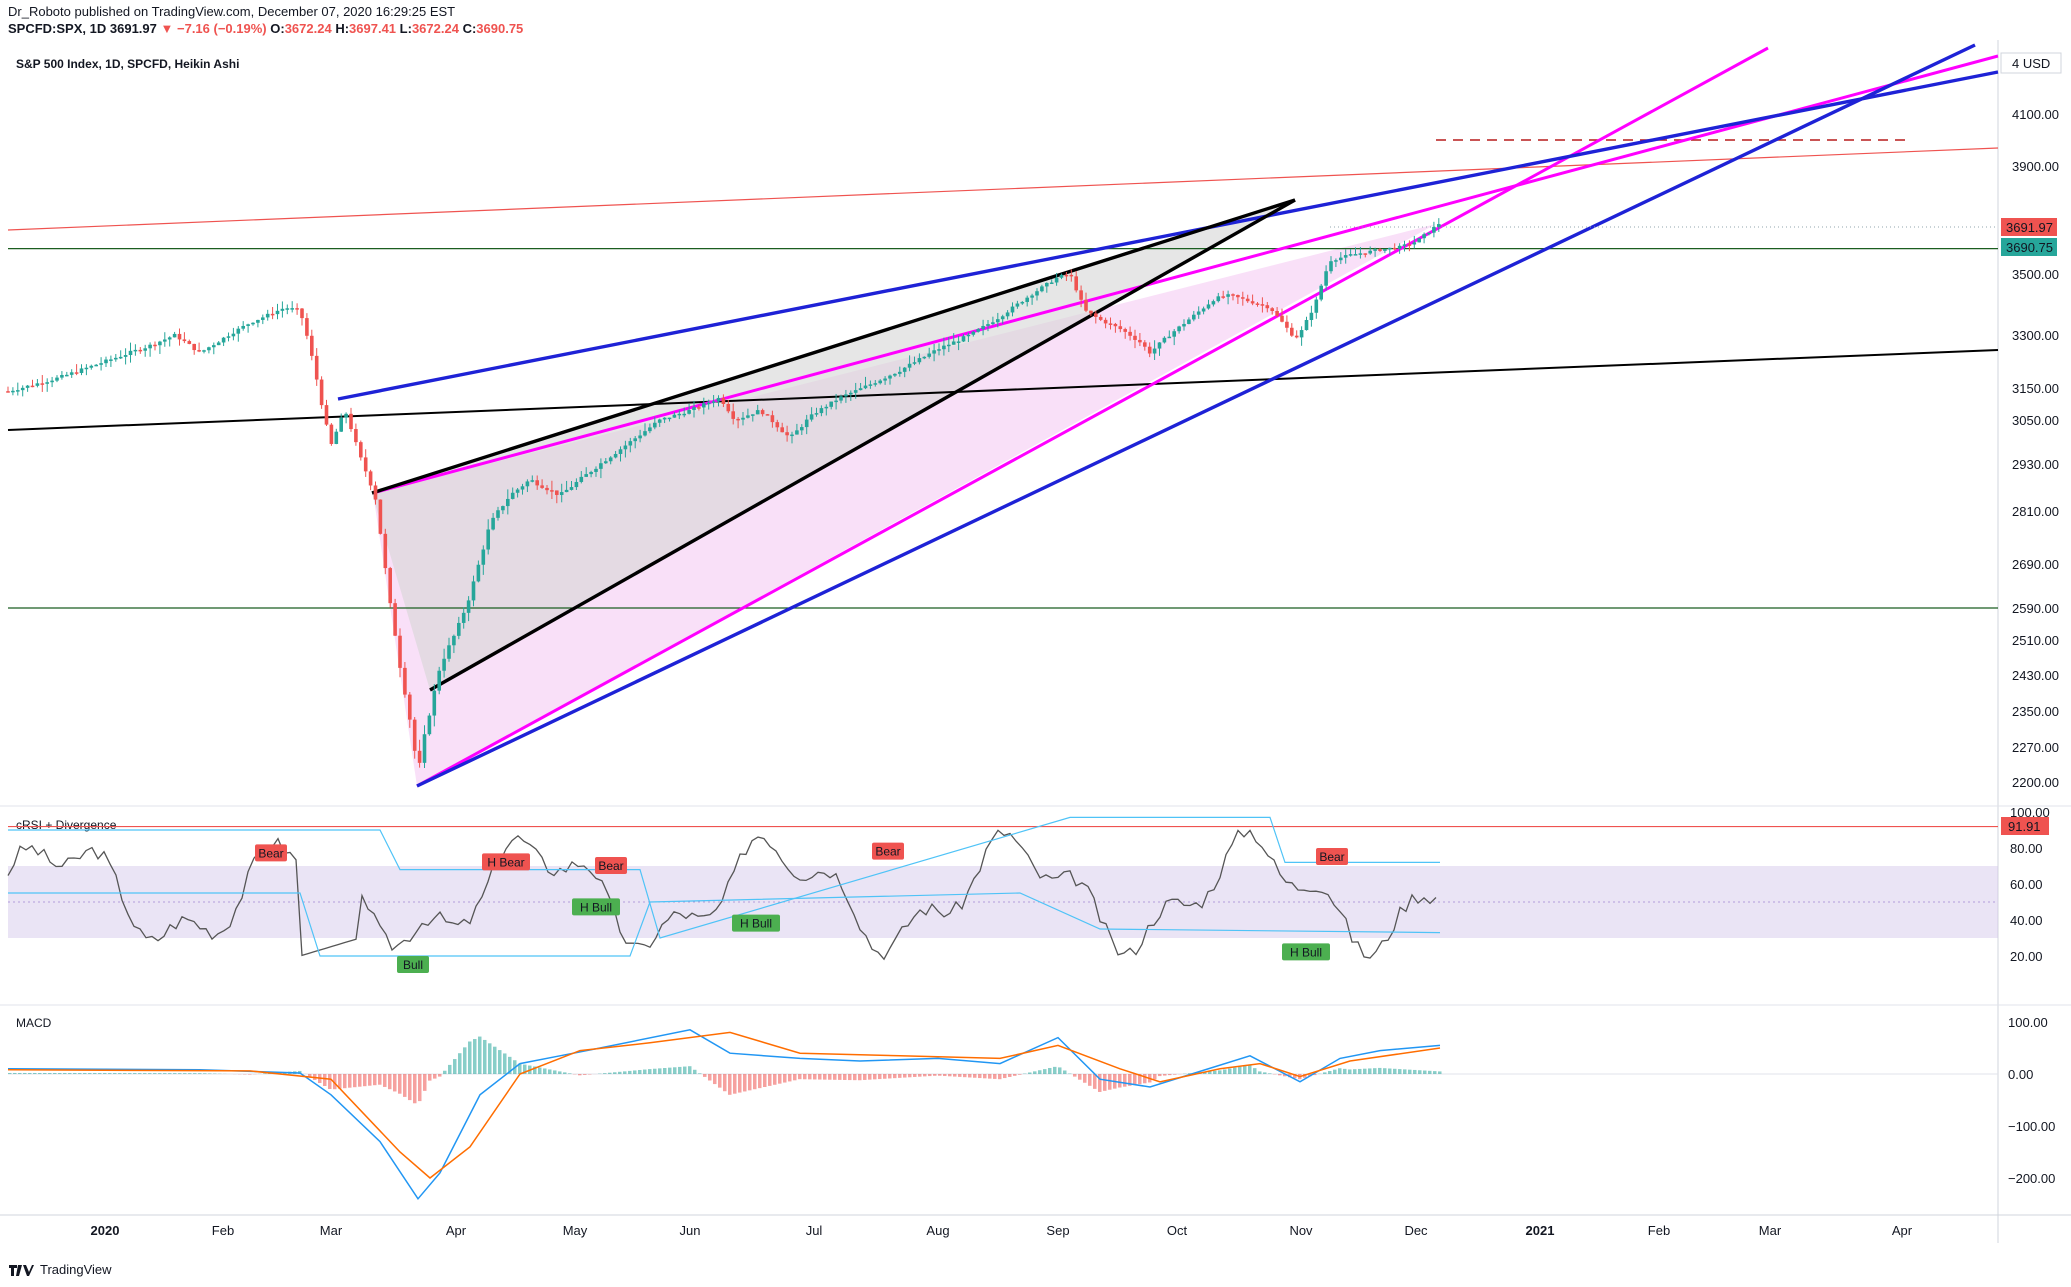  What do you see at coordinates (57, 28) in the screenshot?
I see `symbol: SPCFD:SPX, 1D` at bounding box center [57, 28].